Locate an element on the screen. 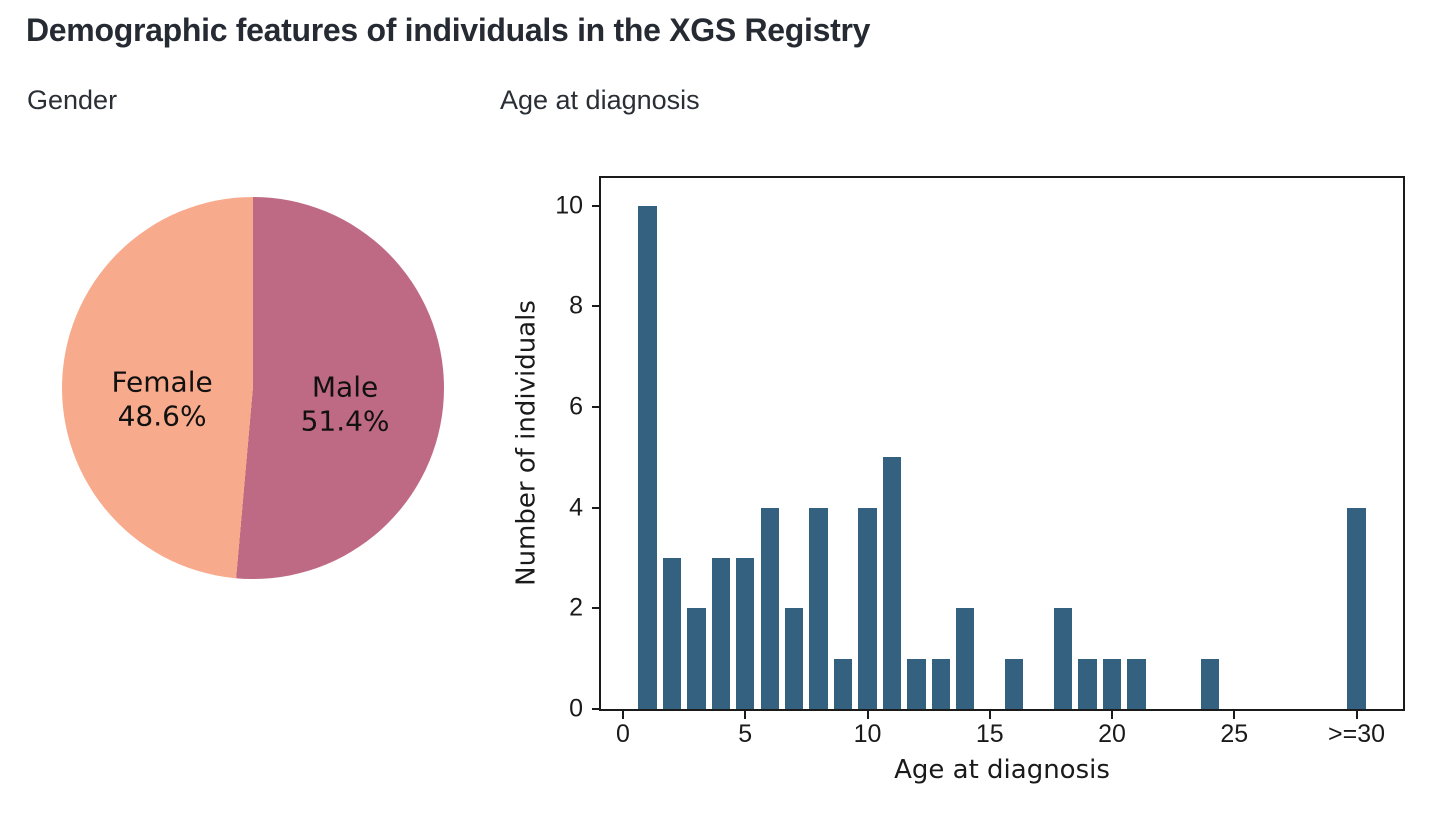  x-tick->=30 is located at coordinates (1356, 714).